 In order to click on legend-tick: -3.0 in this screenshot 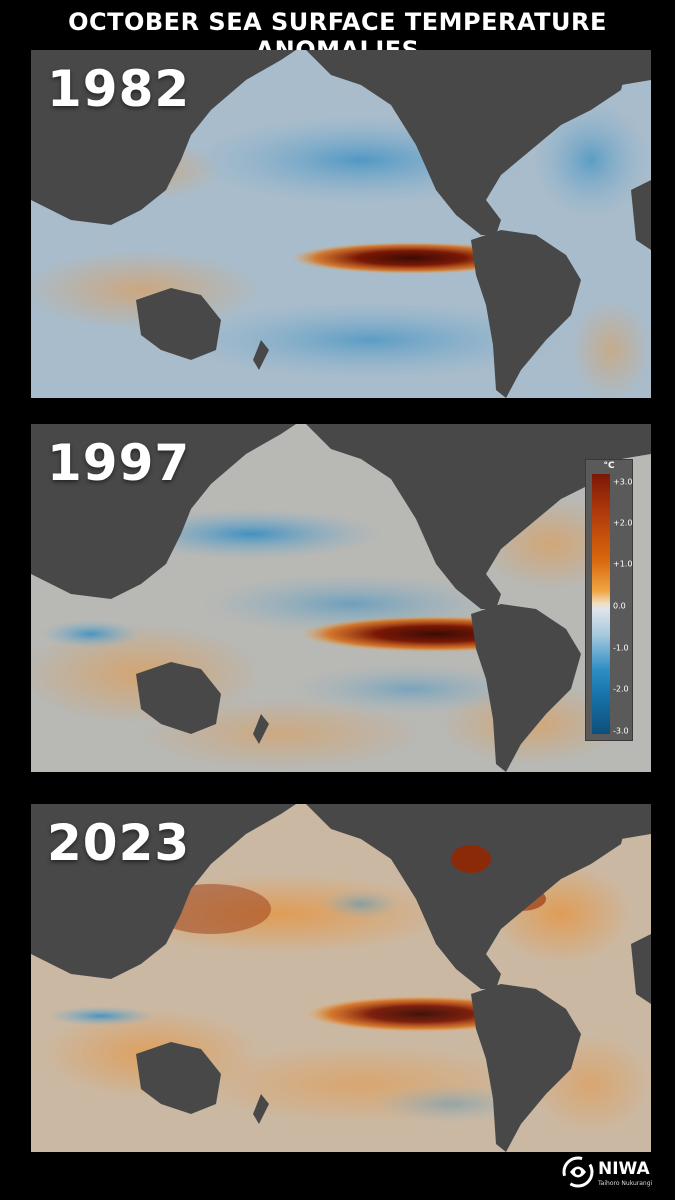, I will do `click(621, 731)`.